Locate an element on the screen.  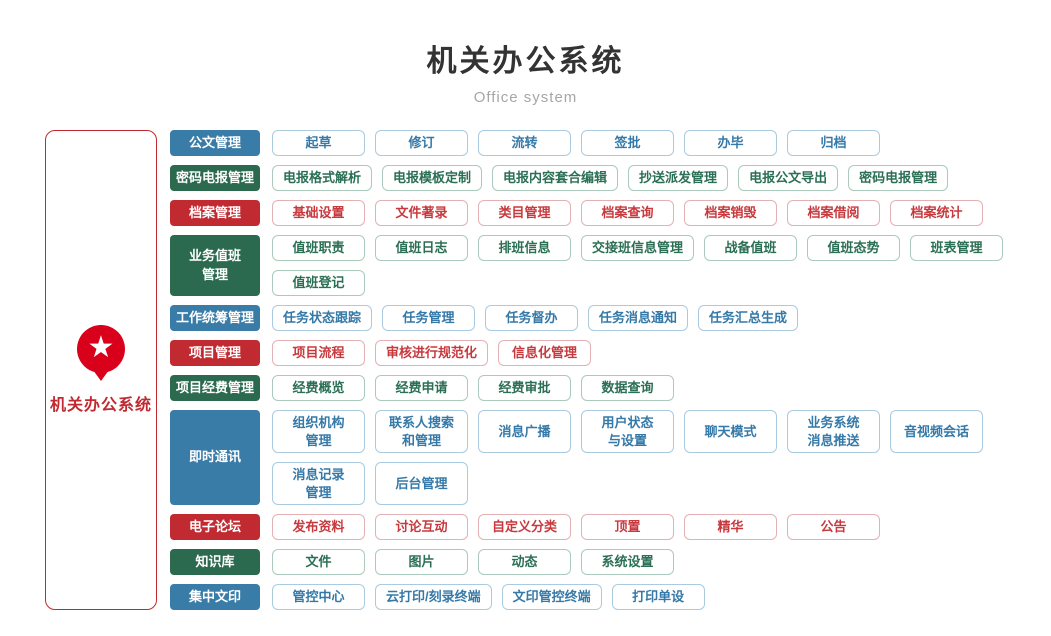
feature-button: 任务督办 is located at coordinates (532, 318).